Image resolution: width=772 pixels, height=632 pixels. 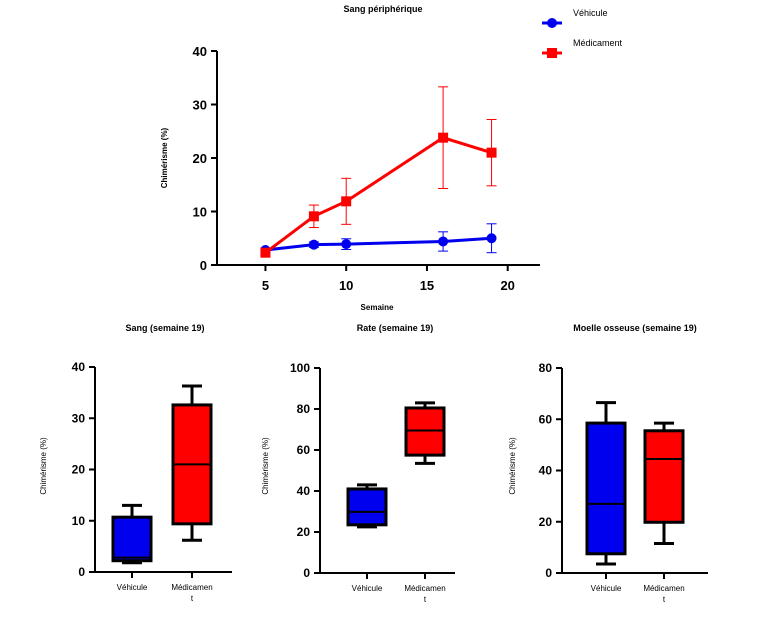 What do you see at coordinates (265, 285) in the screenshot?
I see `x-tick-label: 5` at bounding box center [265, 285].